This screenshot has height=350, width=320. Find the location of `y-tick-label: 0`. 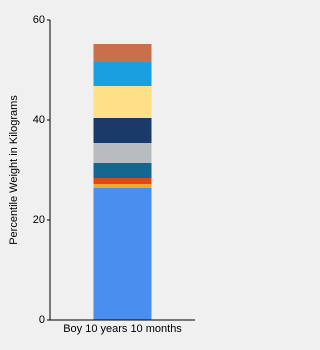

y-tick-label: 0 is located at coordinates (42, 320).